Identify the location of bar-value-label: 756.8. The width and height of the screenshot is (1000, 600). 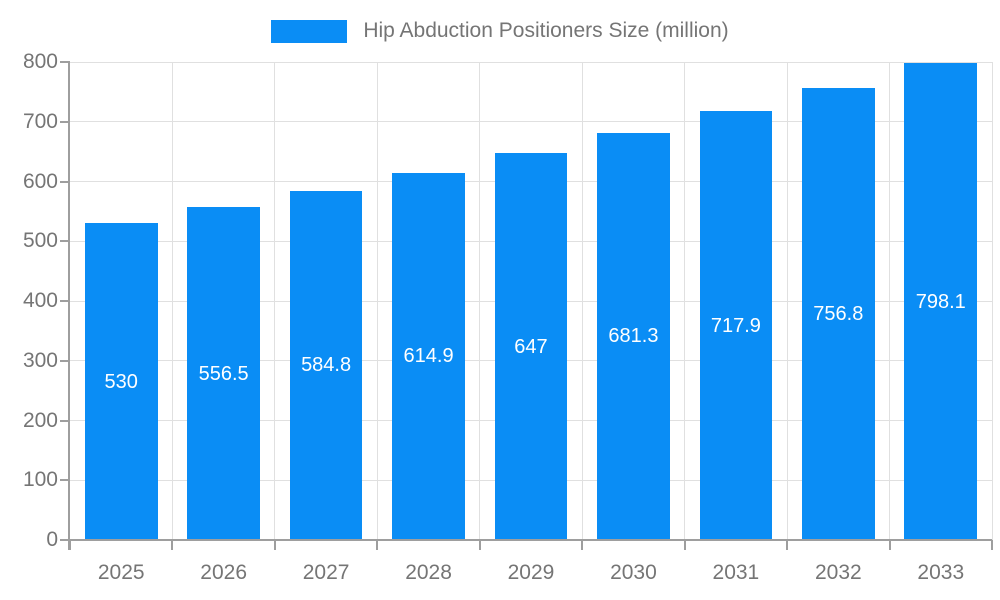
(838, 313).